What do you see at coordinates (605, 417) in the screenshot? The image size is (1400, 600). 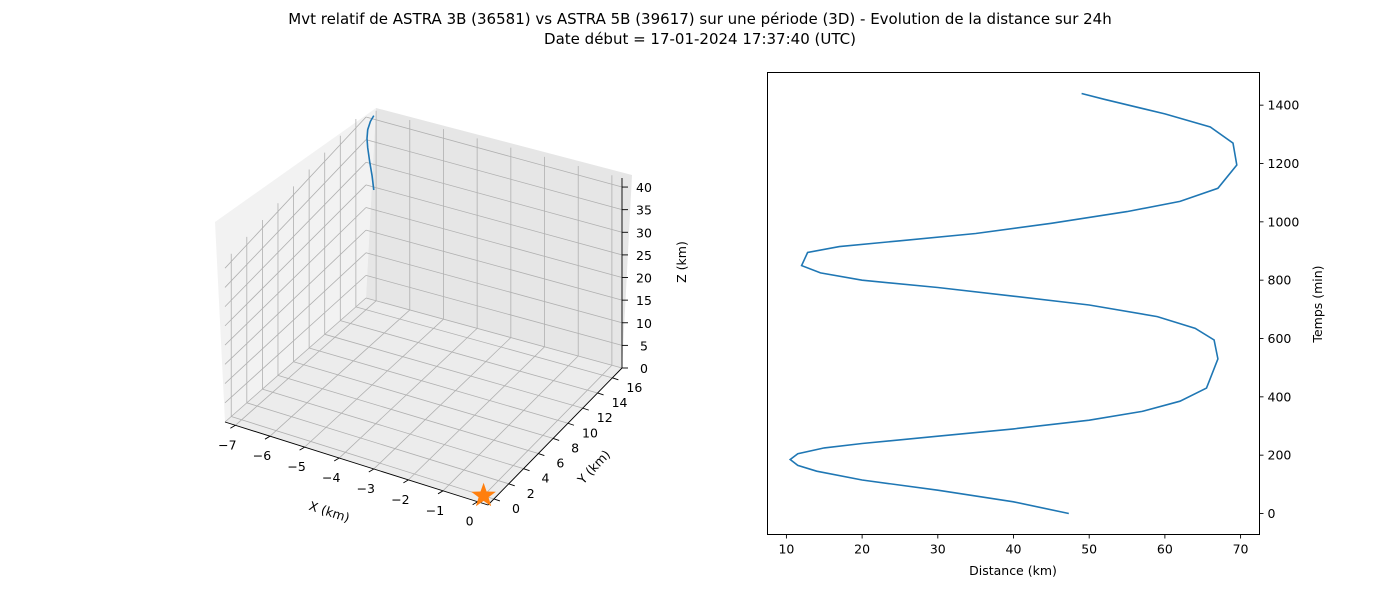 I see `y-tick-label: 12` at bounding box center [605, 417].